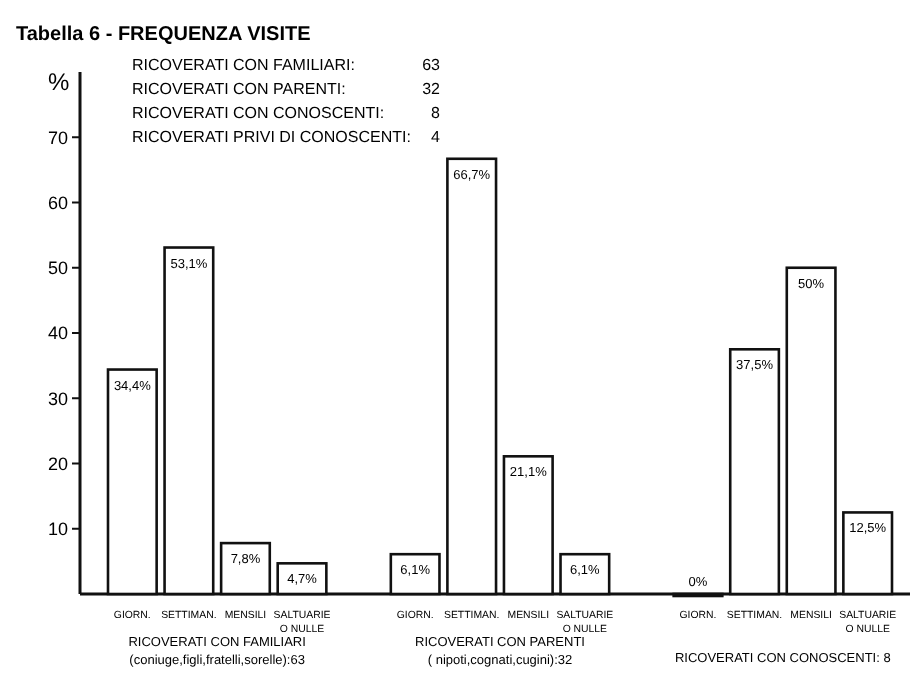 Image resolution: width=924 pixels, height=690 pixels. I want to click on y-axis-title: %, so click(59, 82).